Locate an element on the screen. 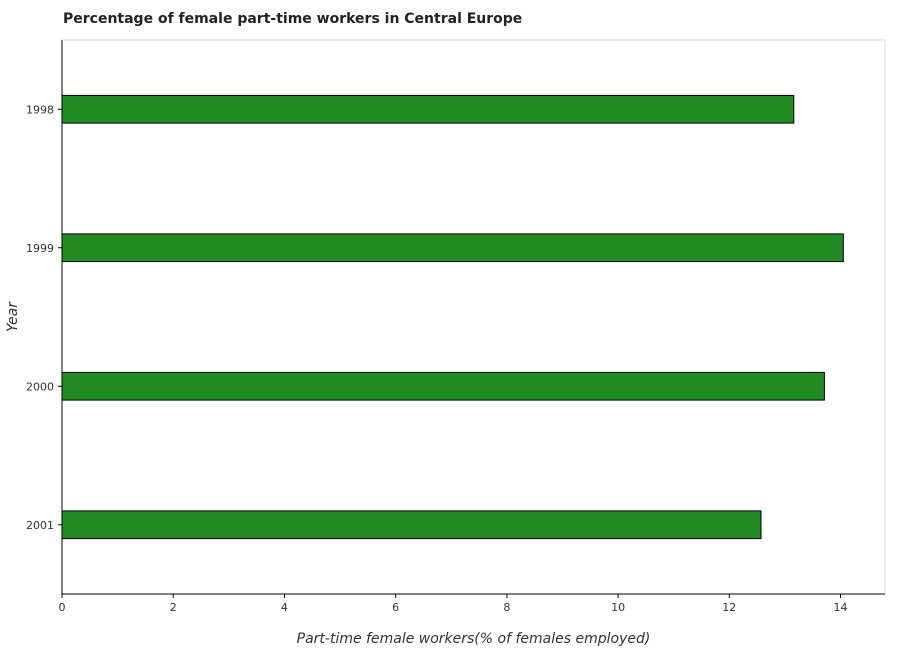 Image resolution: width=898 pixels, height=650 pixels. x-ticks-group: 0 2 4 6 8 10 12 14 is located at coordinates (453, 604).